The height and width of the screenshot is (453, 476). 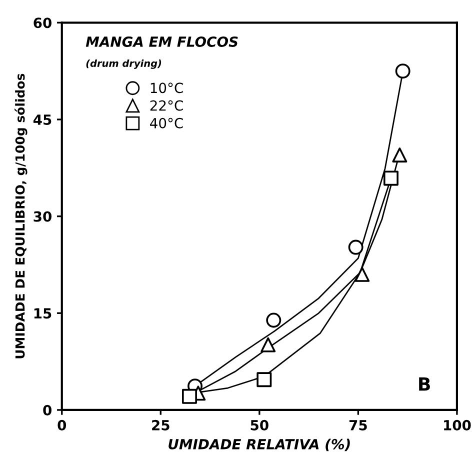 I want to click on y-tick-label: 45, so click(x=42, y=119).